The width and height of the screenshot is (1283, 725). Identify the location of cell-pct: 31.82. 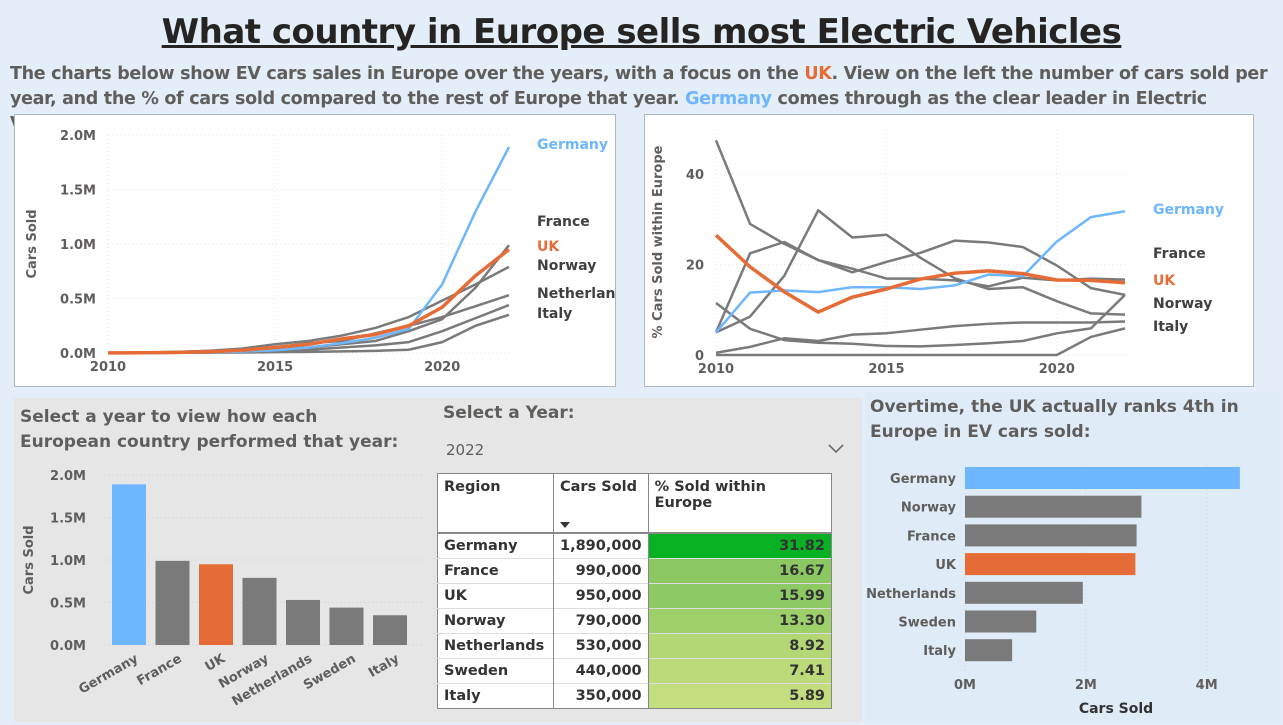
(740, 545).